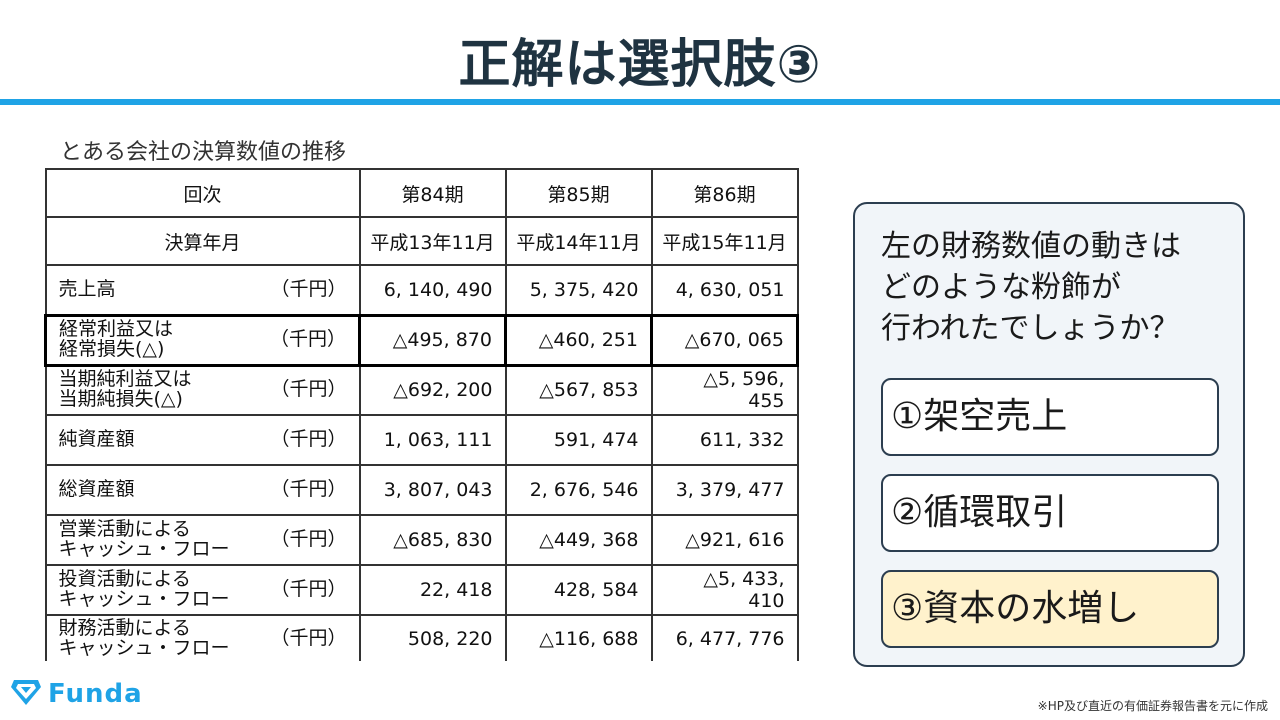 The image size is (1280, 720). What do you see at coordinates (1152, 706) in the screenshot?
I see `source-footnote: ※HP及び直近の有価証券報告書を元に作成` at bounding box center [1152, 706].